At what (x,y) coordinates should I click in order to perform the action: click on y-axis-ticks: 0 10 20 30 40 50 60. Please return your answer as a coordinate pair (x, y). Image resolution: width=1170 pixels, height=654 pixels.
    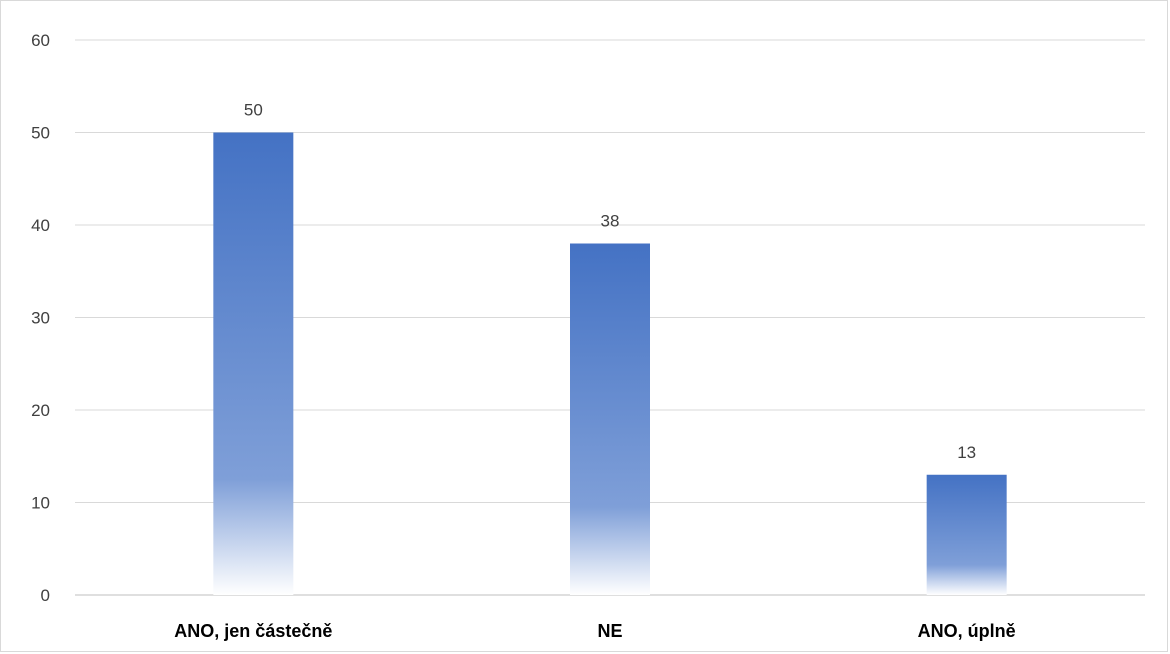
    Looking at the image, I should click on (40, 318).